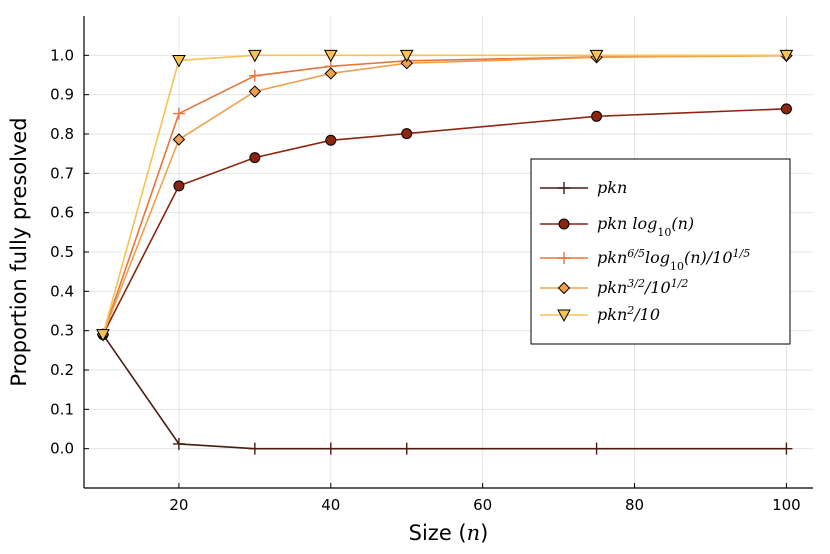 Image resolution: width=830 pixels, height=554 pixels. I want to click on legend-label: pkn, so click(612, 187).